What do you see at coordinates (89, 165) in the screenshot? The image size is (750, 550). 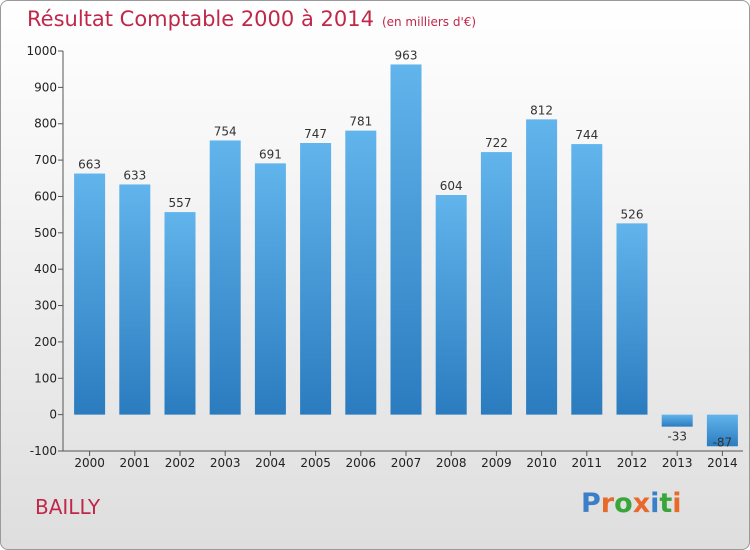 I see `data-label: 663` at bounding box center [89, 165].